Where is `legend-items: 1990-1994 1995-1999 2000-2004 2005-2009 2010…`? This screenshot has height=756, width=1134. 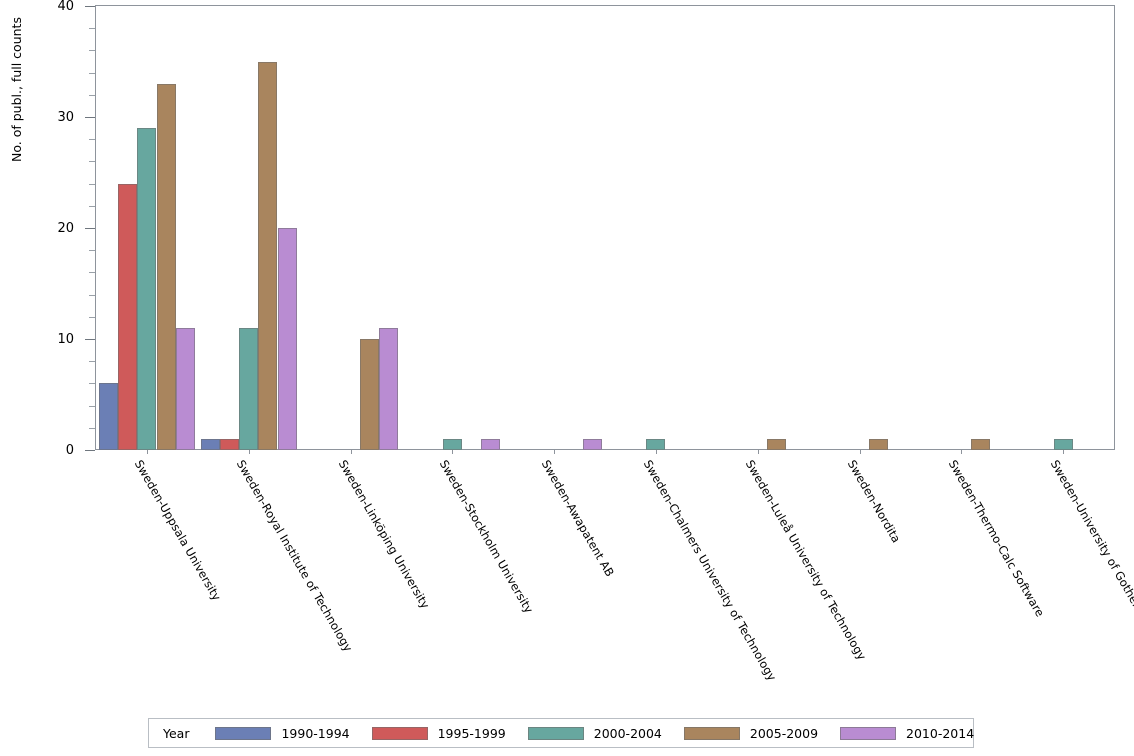 legend-items: 1990-1994 1995-1999 2000-2004 2005-2009 2010… is located at coordinates (605, 733).